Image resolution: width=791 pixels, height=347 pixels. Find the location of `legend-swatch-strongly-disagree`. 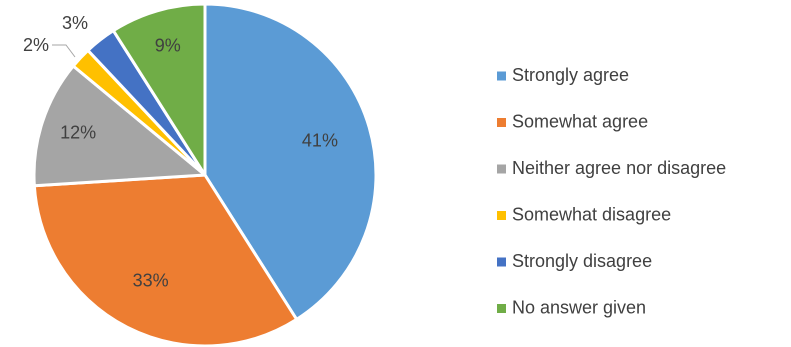

legend-swatch-strongly-disagree is located at coordinates (501, 262).